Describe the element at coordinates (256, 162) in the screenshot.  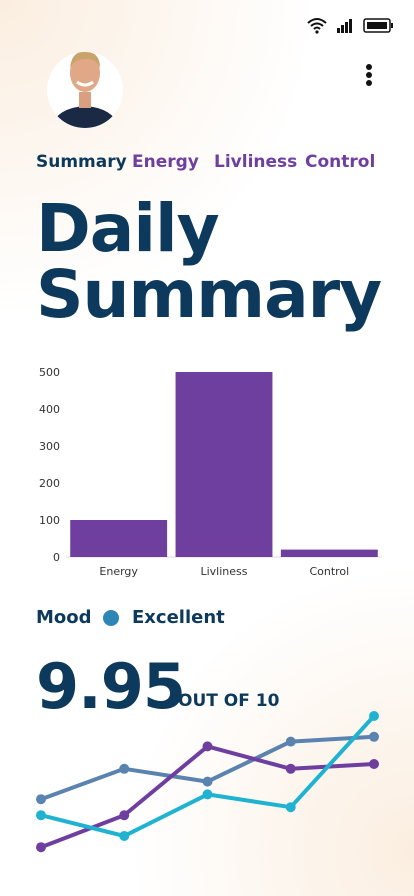
I see `tab: Livliness` at that location.